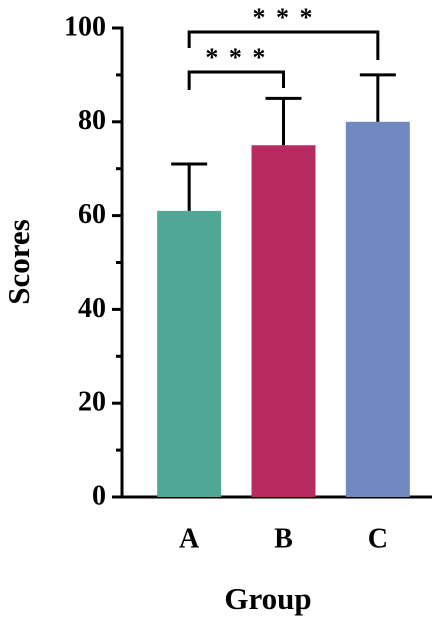 The height and width of the screenshot is (635, 442). Describe the element at coordinates (378, 538) in the screenshot. I see `x-tick-label: C` at that location.